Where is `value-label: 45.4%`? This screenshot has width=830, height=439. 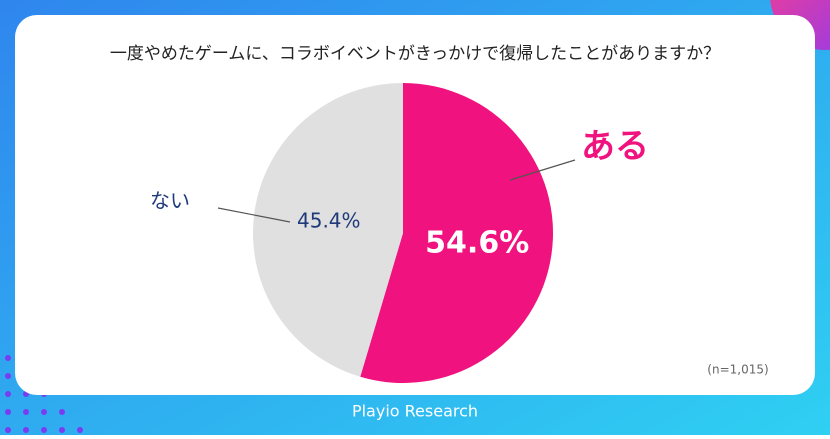 value-label: 45.4% is located at coordinates (329, 221).